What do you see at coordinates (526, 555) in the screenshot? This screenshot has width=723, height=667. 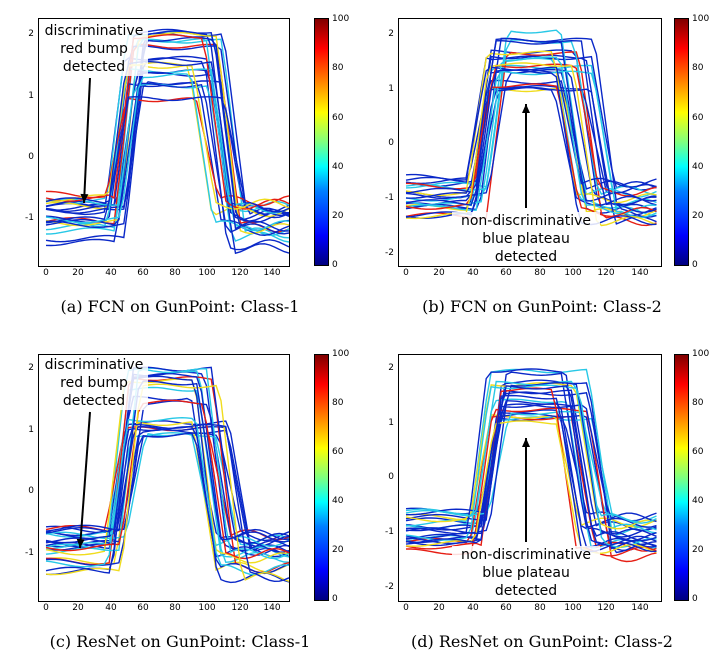 I see `annotation-line: non-discriminative` at bounding box center [526, 555].